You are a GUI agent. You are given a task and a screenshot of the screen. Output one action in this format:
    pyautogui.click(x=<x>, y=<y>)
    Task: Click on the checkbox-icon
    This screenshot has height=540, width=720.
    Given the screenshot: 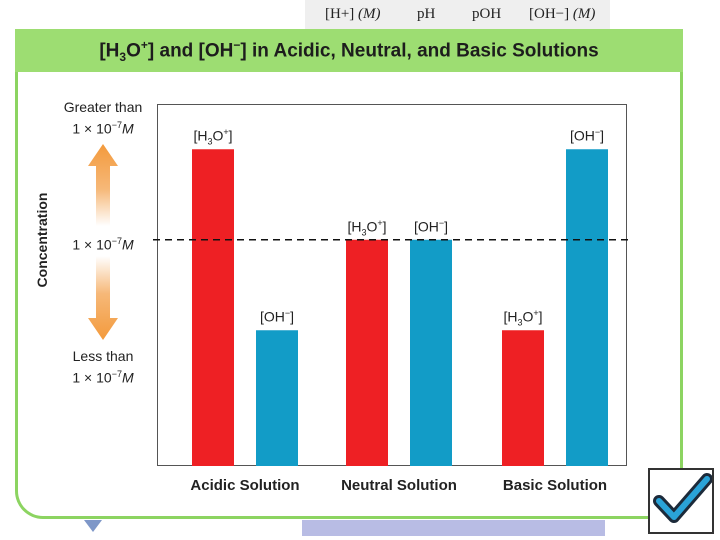 What is the action you would take?
    pyautogui.click(x=681, y=501)
    